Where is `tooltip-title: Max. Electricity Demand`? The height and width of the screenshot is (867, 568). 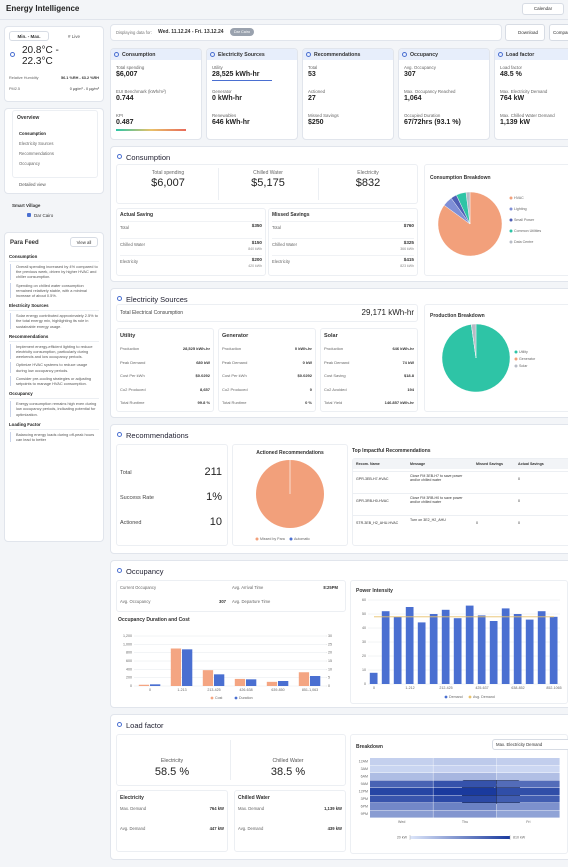
tooltip-title: Max. Electricity Demand is located at coordinates (490, 785).